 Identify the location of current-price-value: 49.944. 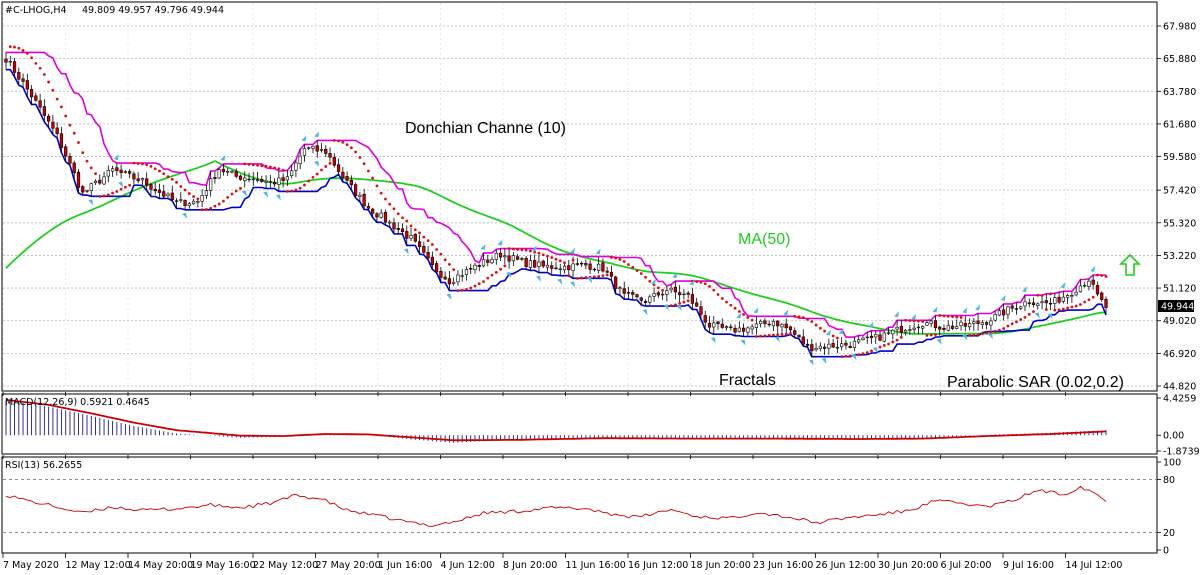
(1177, 307).